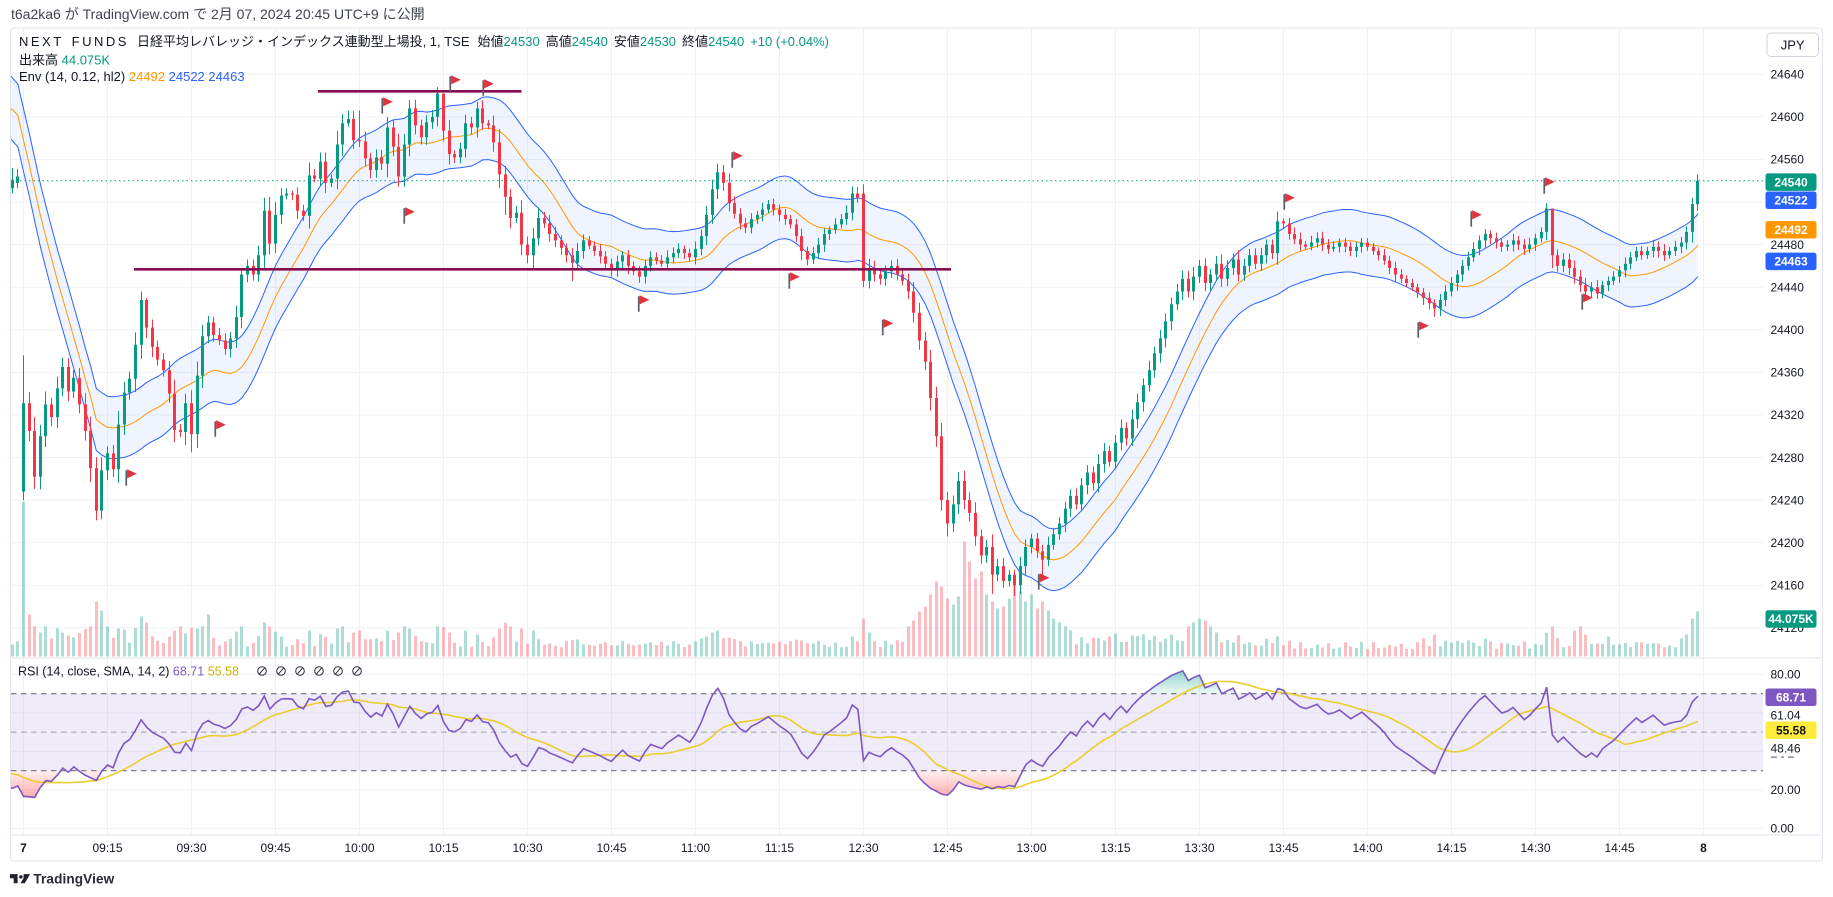 The height and width of the screenshot is (897, 1833). What do you see at coordinates (1791, 698) in the screenshot?
I see `svg-text: 68.71` at bounding box center [1791, 698].